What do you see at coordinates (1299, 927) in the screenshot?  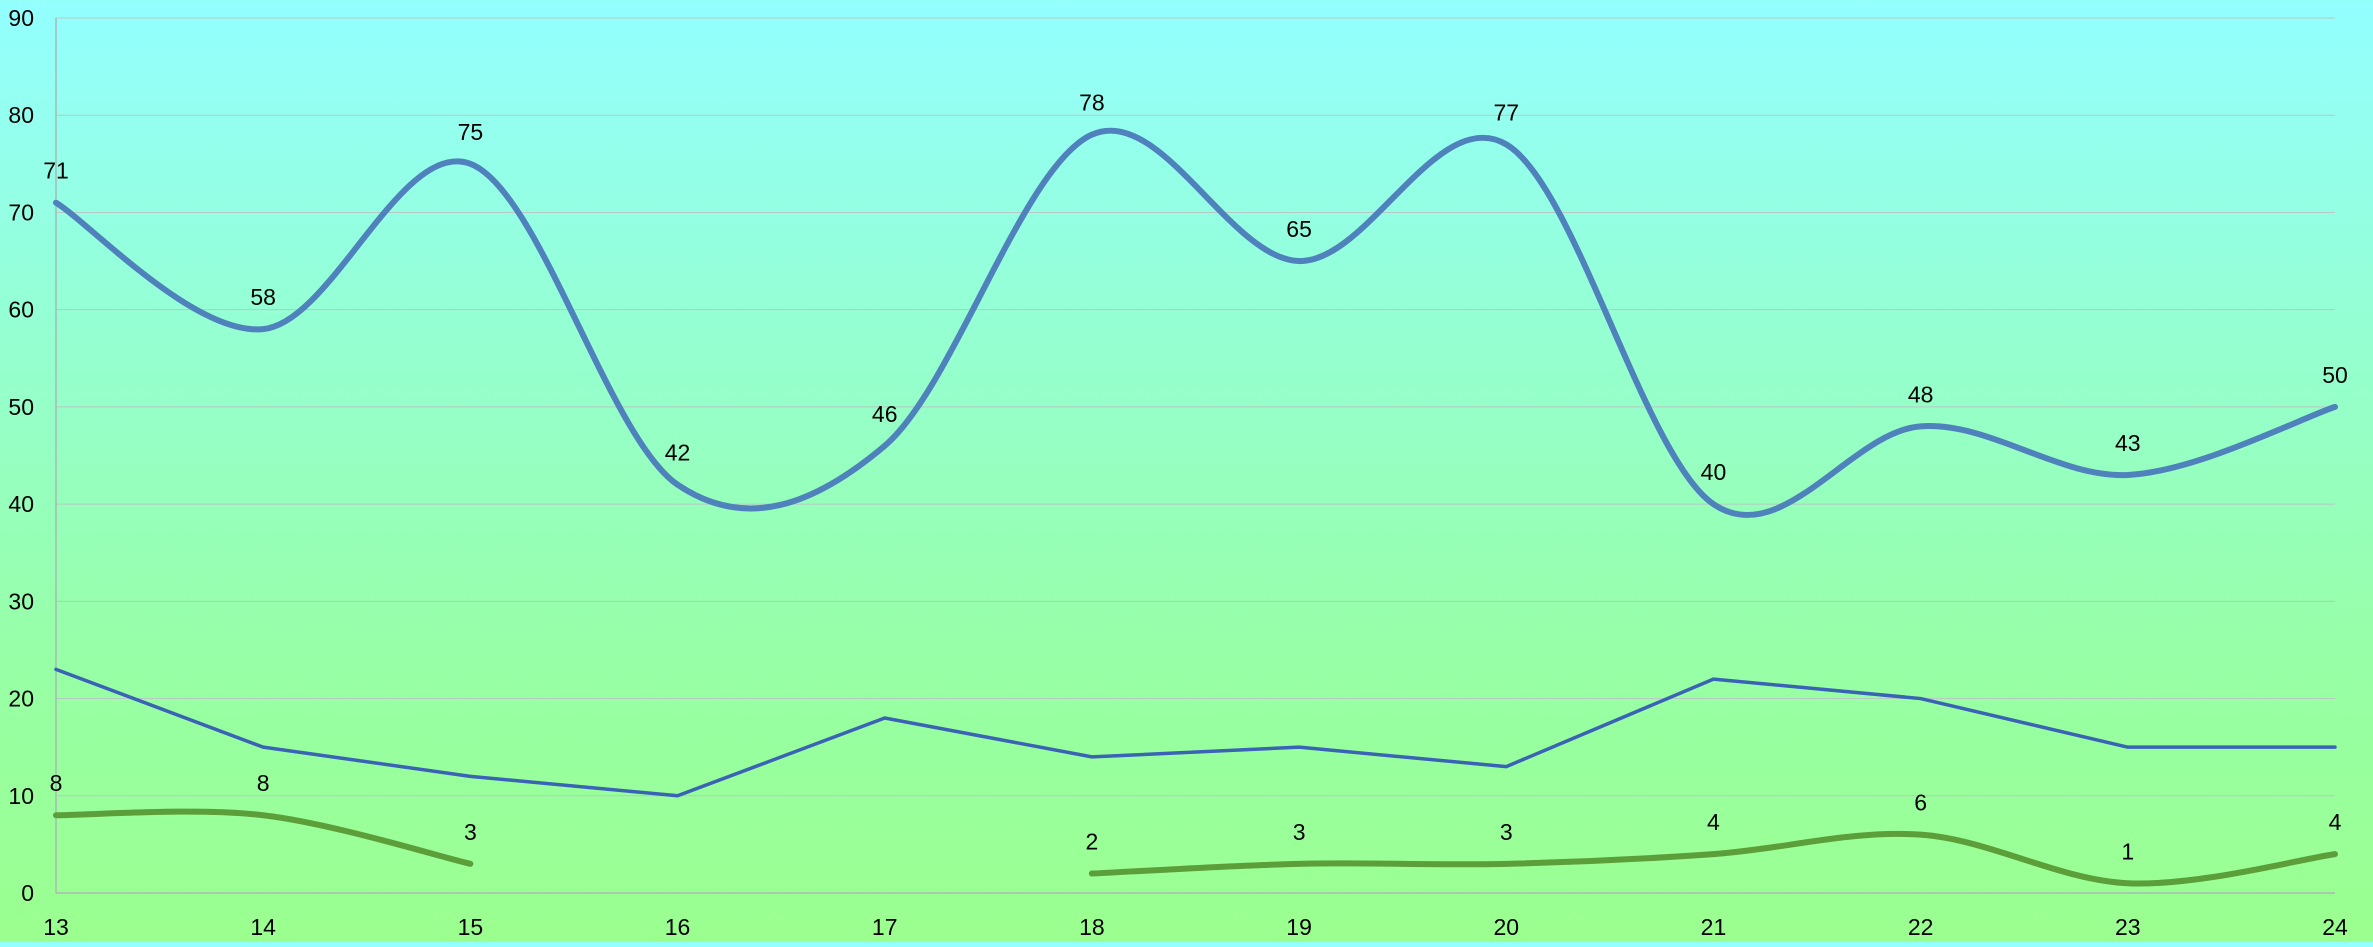 I see `x-tick-label: 19` at bounding box center [1299, 927].